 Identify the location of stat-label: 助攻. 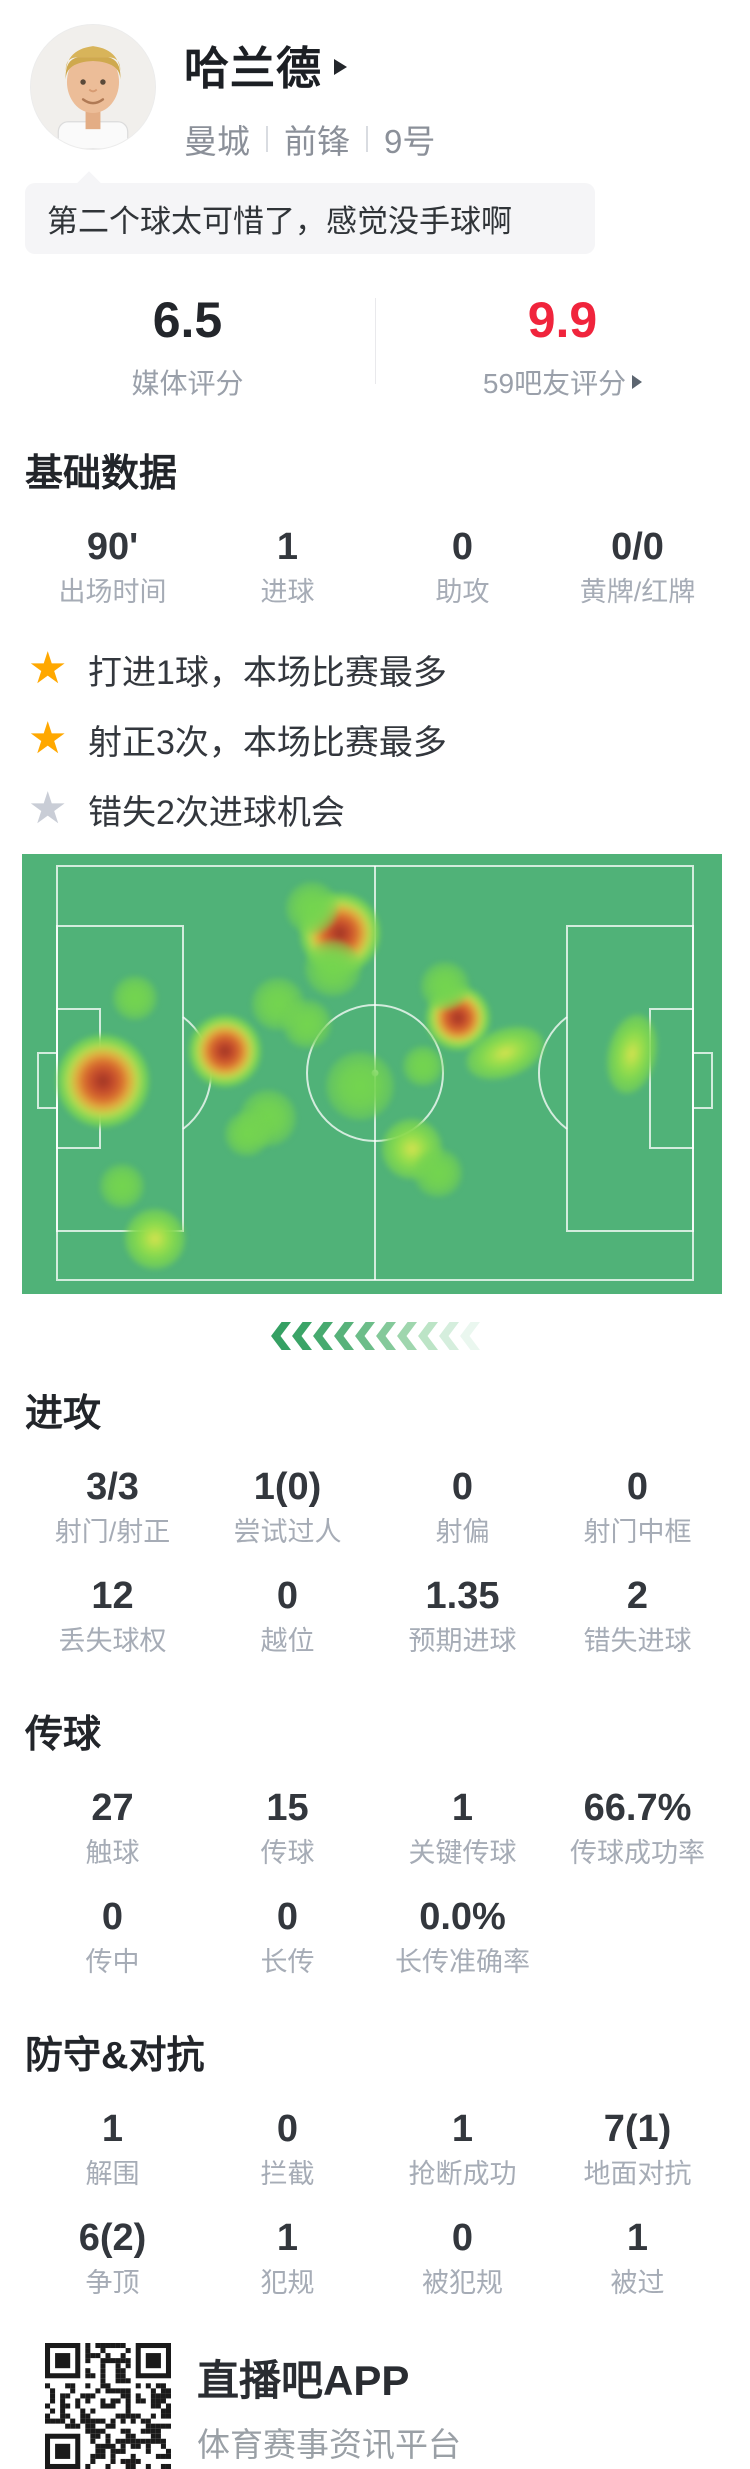
(462, 592).